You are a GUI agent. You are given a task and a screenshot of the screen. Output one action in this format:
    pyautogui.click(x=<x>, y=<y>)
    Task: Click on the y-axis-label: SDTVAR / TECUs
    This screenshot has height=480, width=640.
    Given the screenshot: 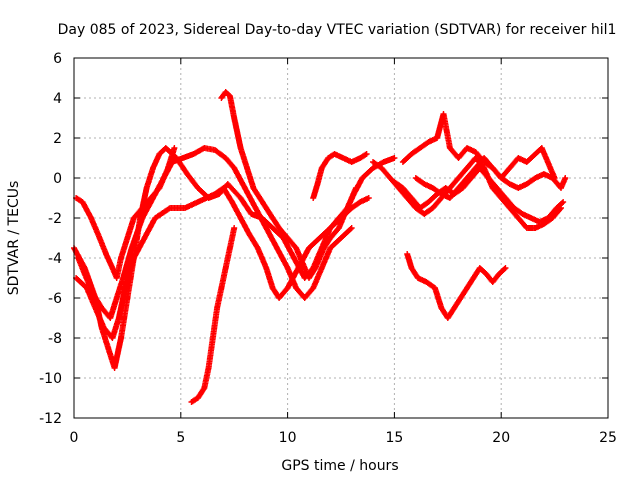 What is the action you would take?
    pyautogui.click(x=14, y=238)
    